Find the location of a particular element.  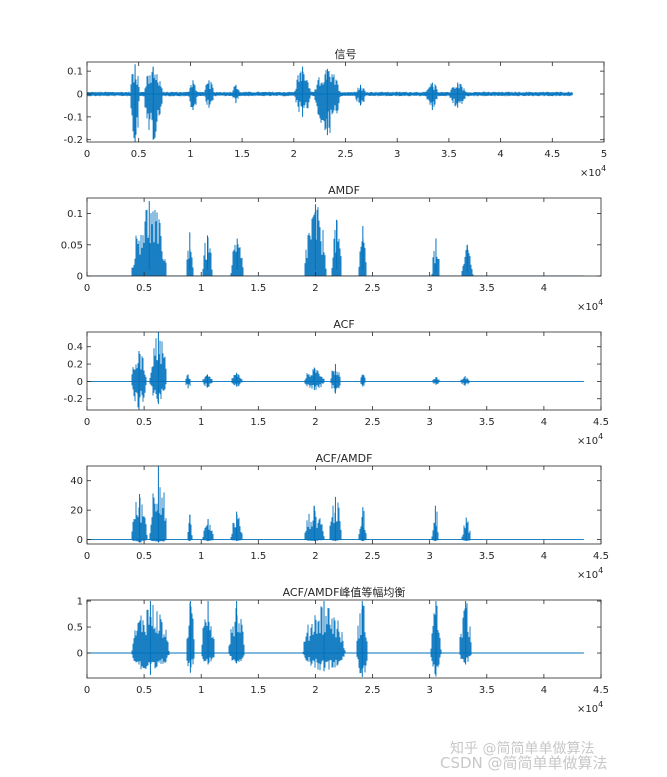

chart-title: ACF/AMDF峰值等幅均衡 is located at coordinates (344, 592).